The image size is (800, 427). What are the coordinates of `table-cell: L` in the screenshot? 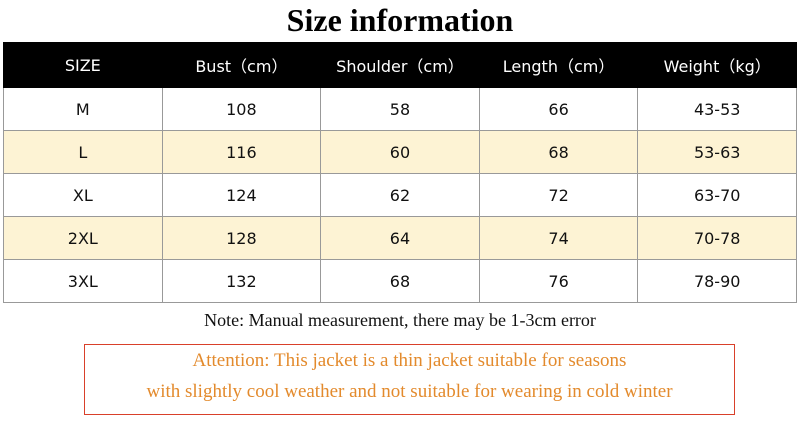 It's located at (83, 152).